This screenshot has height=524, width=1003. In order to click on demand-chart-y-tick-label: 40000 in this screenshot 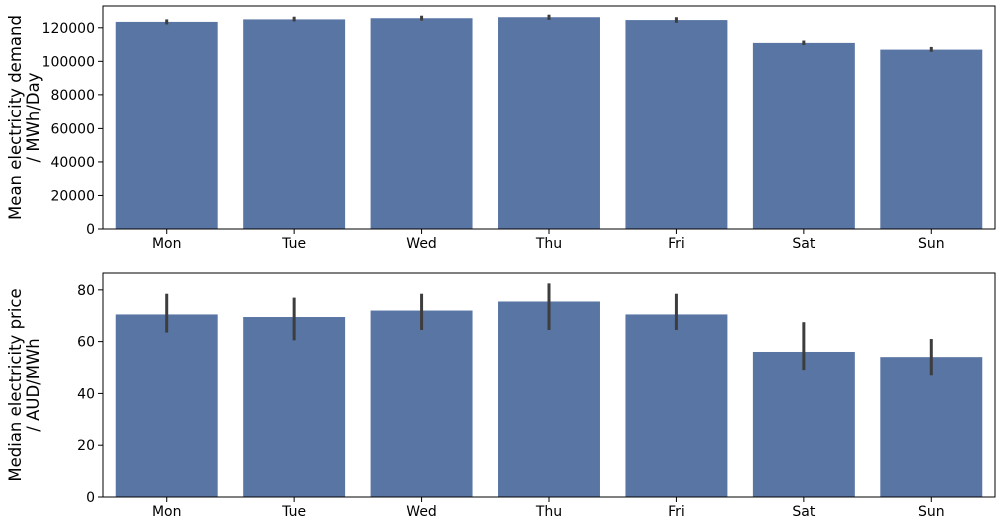, I will do `click(72, 163)`.